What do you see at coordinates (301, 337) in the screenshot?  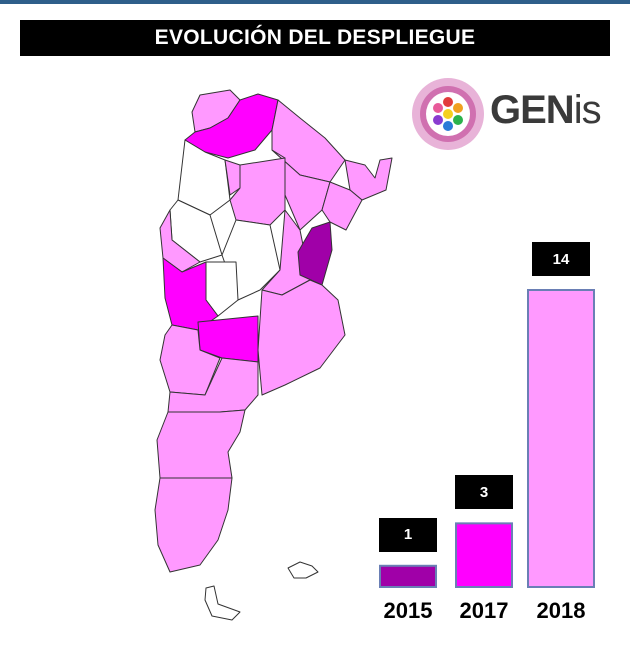 I see `province-buenosaires` at bounding box center [301, 337].